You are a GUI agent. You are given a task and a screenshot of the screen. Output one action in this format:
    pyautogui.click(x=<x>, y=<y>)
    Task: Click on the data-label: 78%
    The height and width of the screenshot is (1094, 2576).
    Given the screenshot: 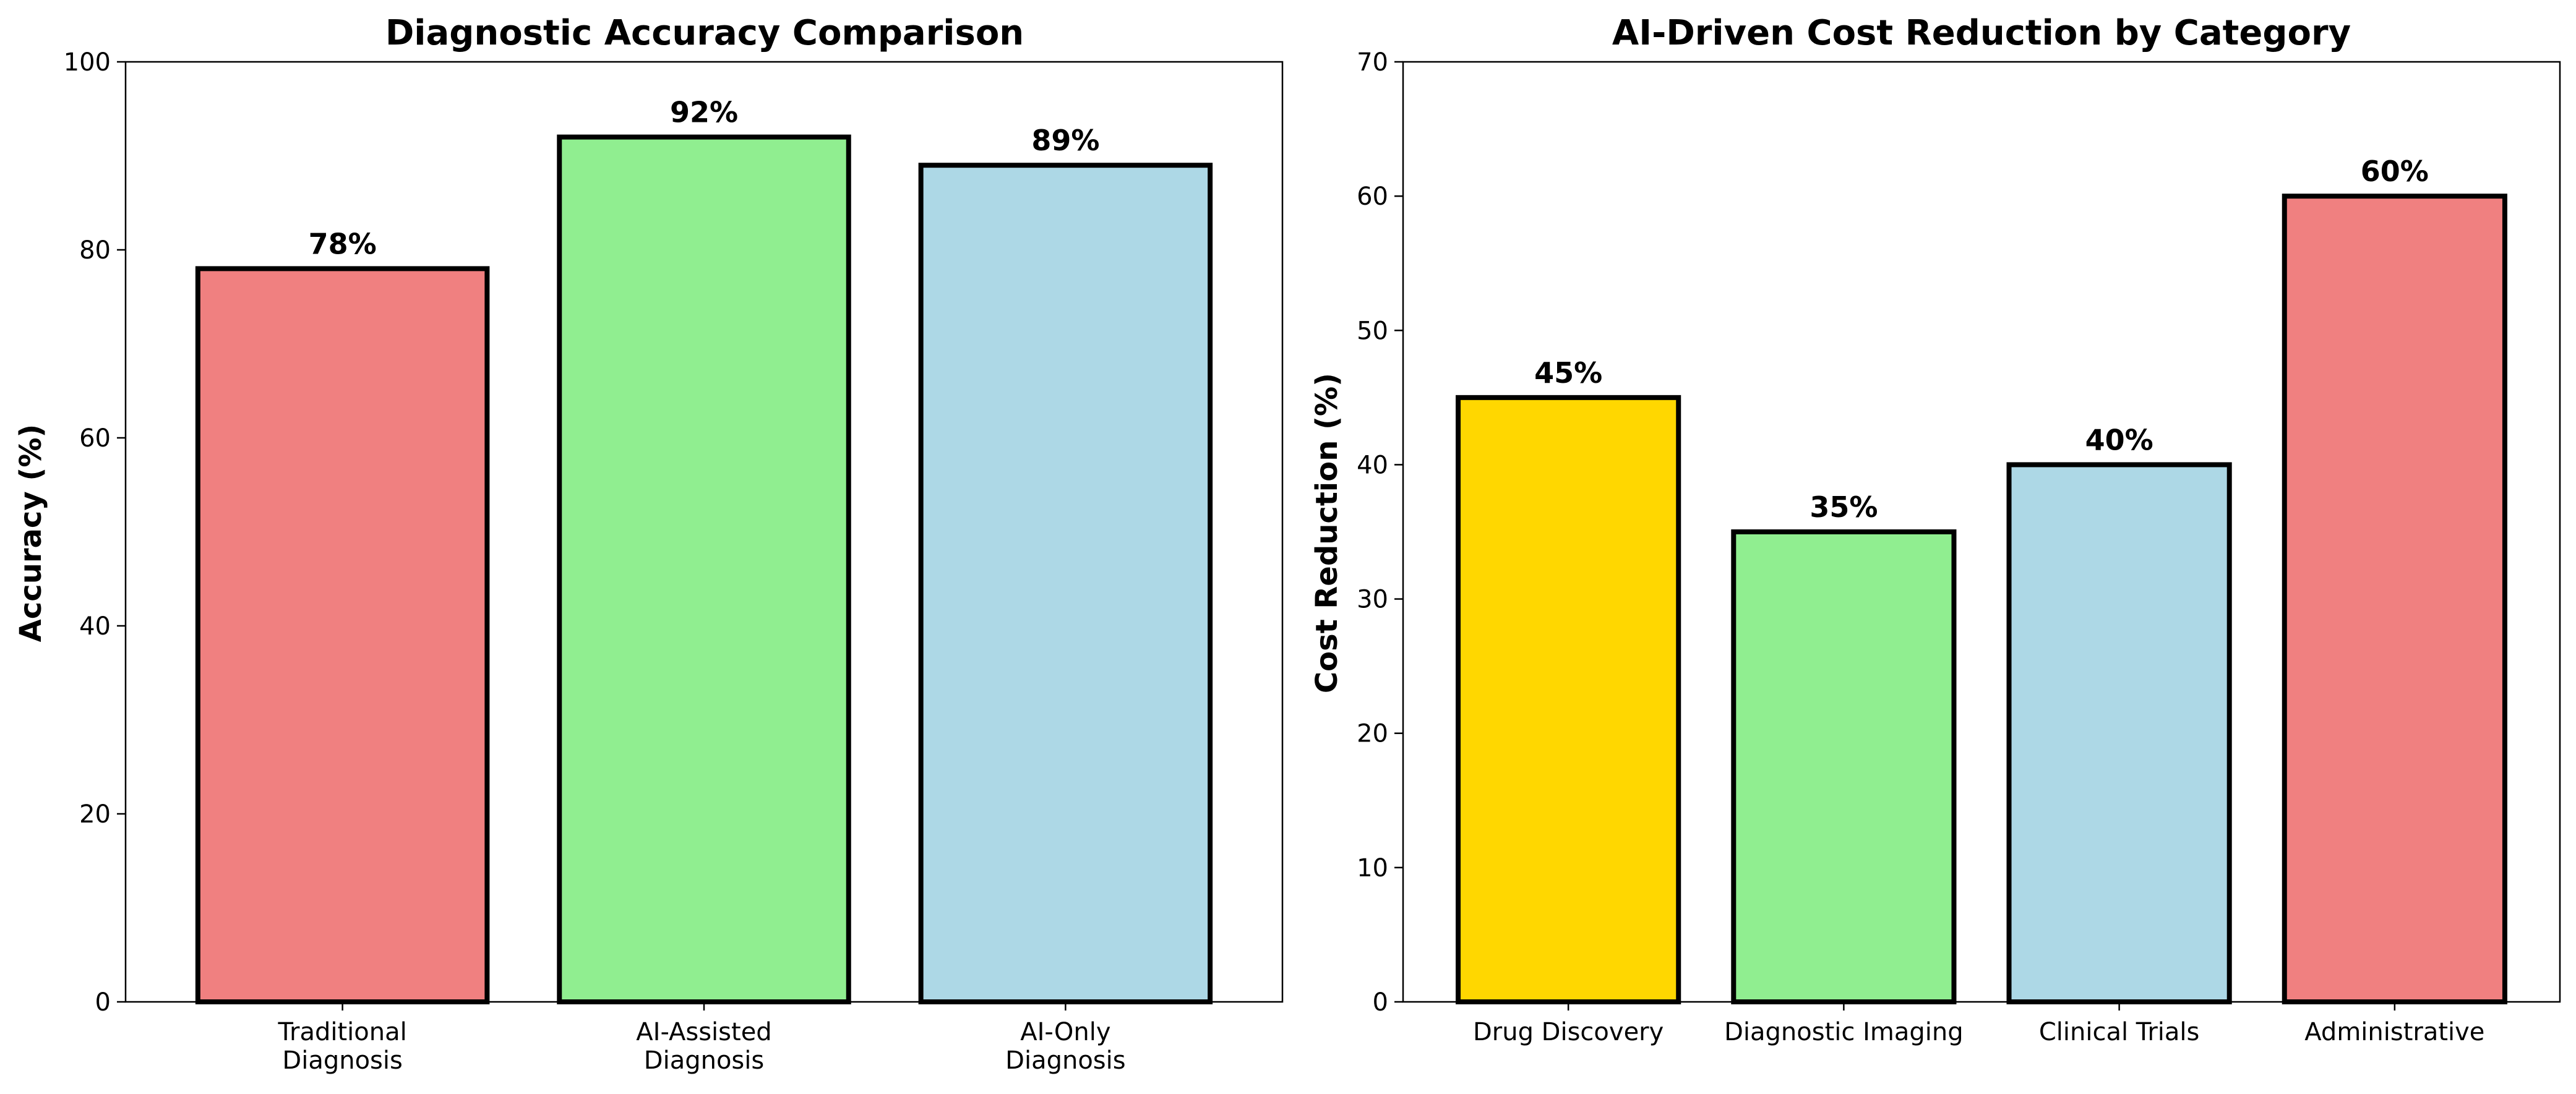 What is the action you would take?
    pyautogui.click(x=343, y=243)
    